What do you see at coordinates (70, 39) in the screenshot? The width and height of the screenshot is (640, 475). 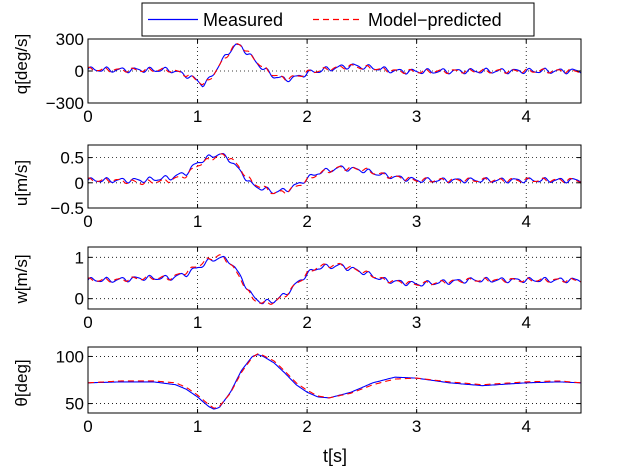 I see `y-tick-label: 300` at bounding box center [70, 39].